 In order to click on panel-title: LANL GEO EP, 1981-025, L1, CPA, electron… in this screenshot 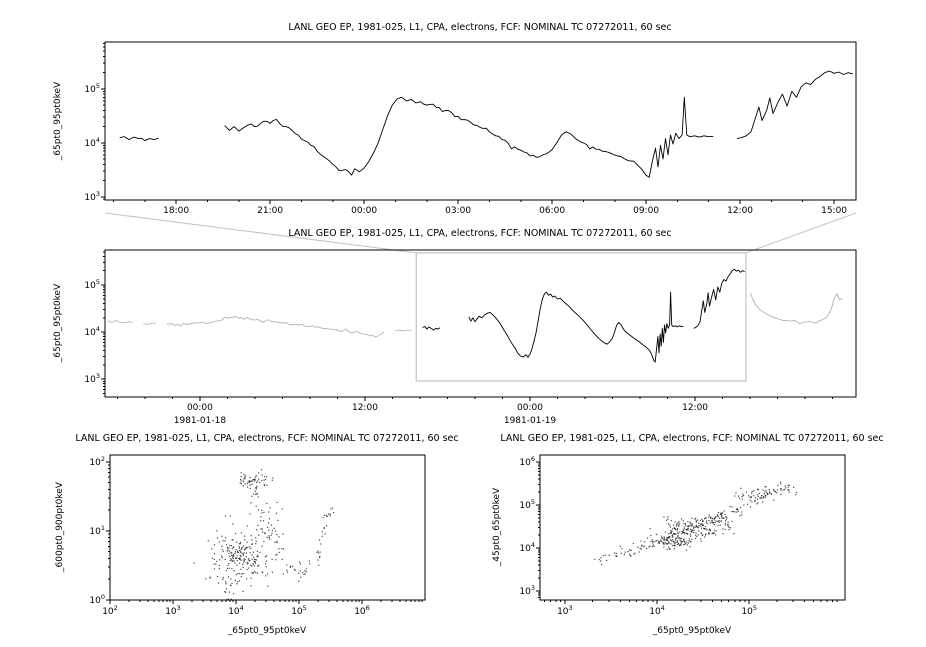, I will do `click(479, 27)`.